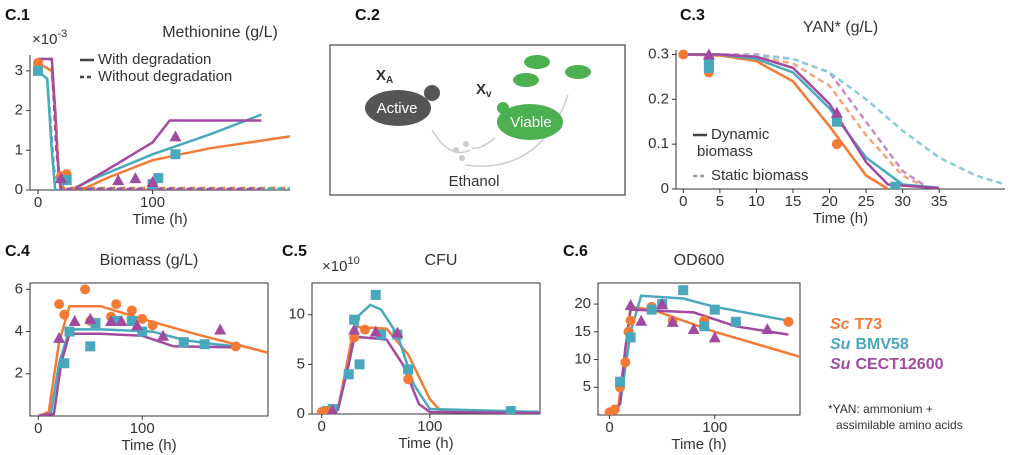 This screenshot has height=455, width=1017. What do you see at coordinates (17, 251) in the screenshot?
I see `panel-label: C.4` at bounding box center [17, 251].